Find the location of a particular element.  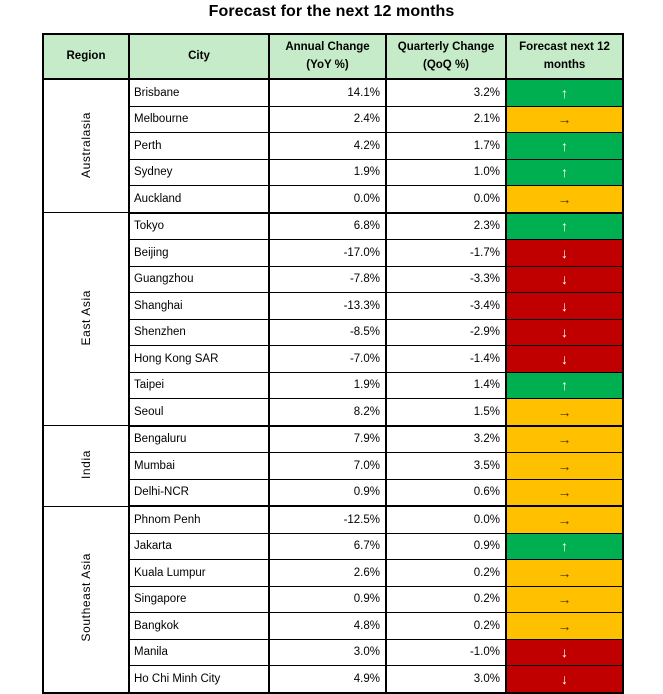

yoy-value-cell: 8.2% is located at coordinates (327, 412).